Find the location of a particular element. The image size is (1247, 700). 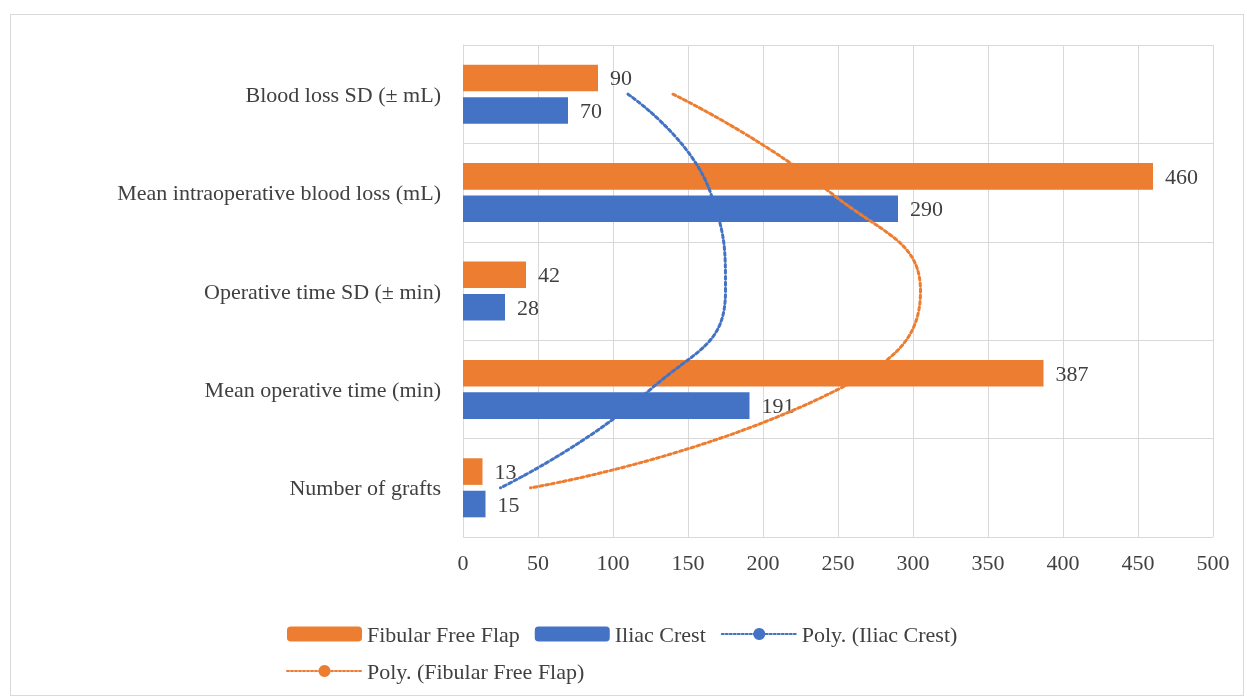

legend-label: Fibular Free Flap is located at coordinates (443, 634).